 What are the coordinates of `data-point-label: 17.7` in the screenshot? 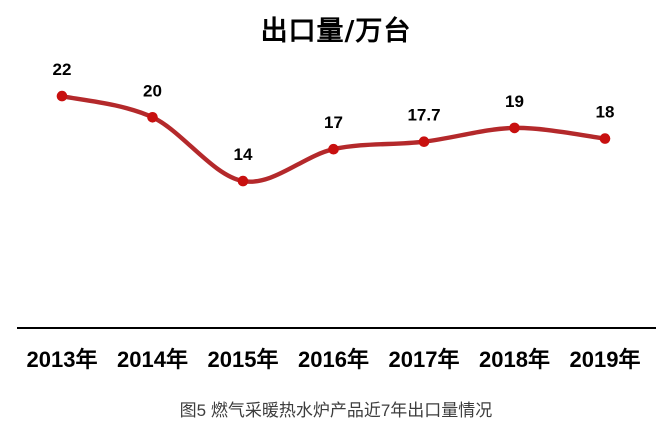 It's located at (423, 115).